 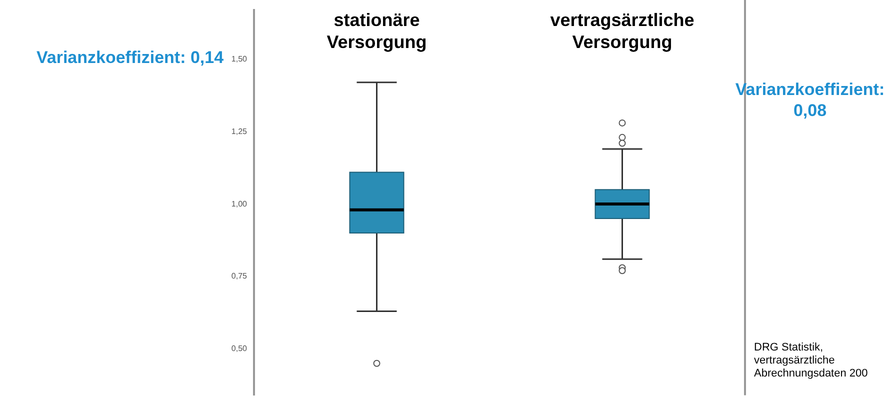 What do you see at coordinates (239, 203) in the screenshot?
I see `y-tick-label: 1,00` at bounding box center [239, 203].